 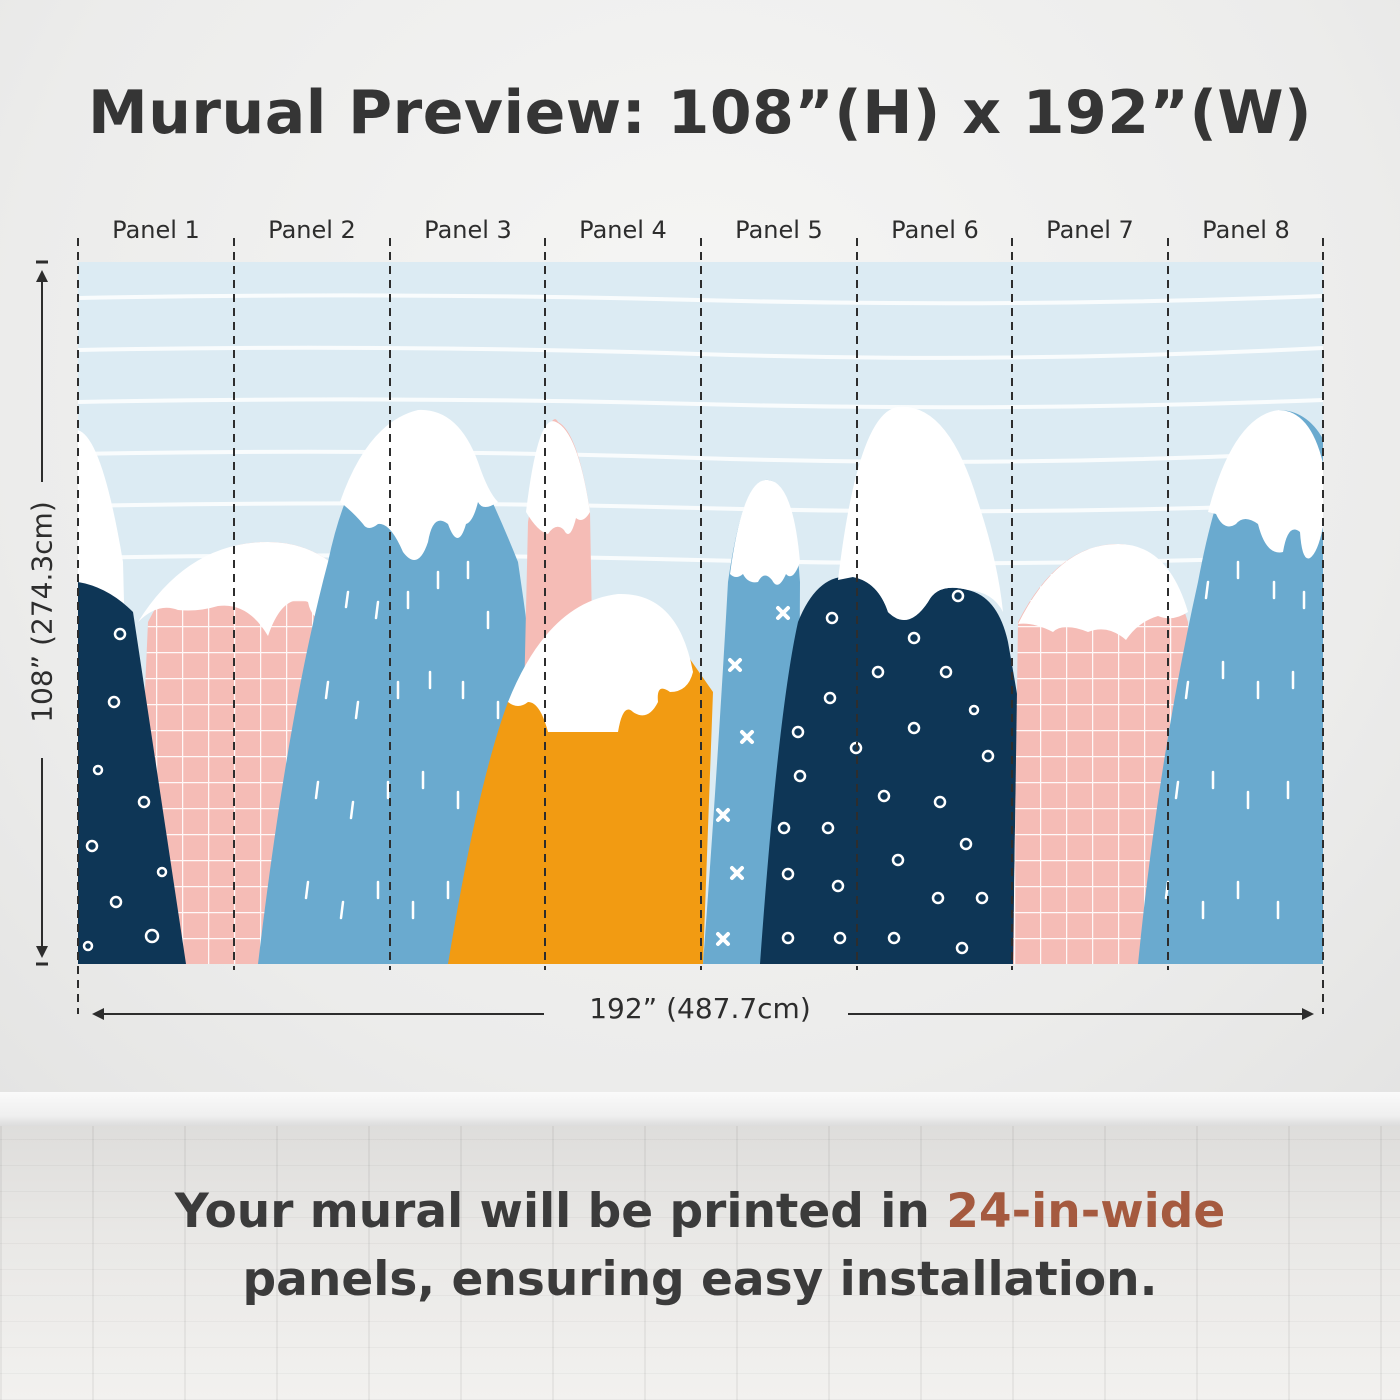 I want to click on installation-note-line-1: Your mural will be printed in 24-in-wide, so click(x=700, y=1212).